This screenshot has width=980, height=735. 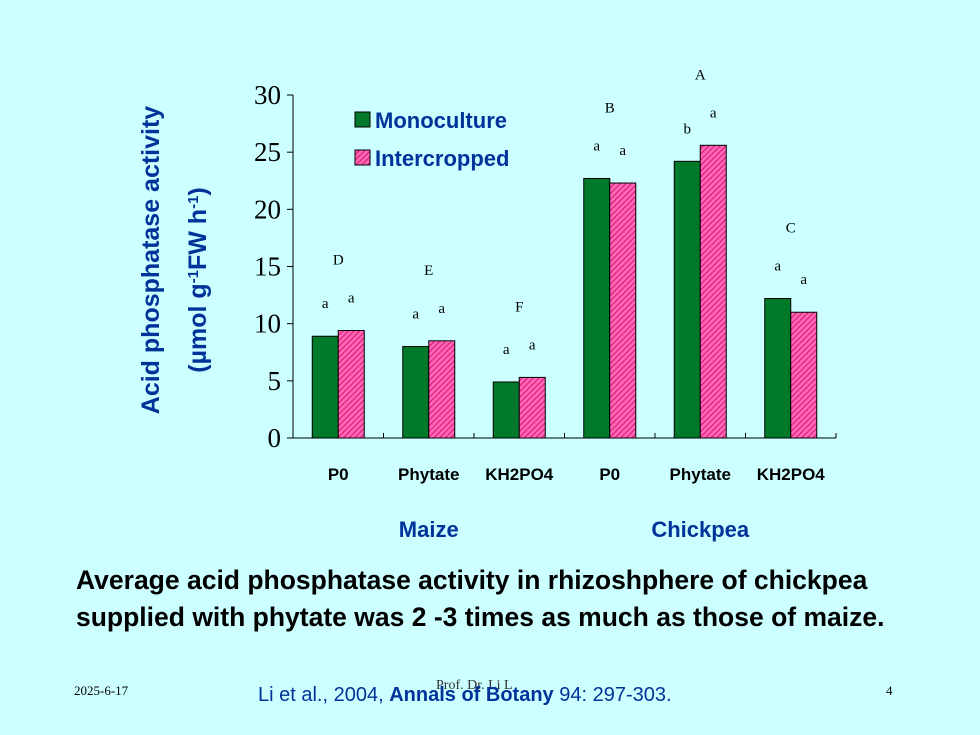 I want to click on legend-swatch-monoculture, so click(x=362, y=119).